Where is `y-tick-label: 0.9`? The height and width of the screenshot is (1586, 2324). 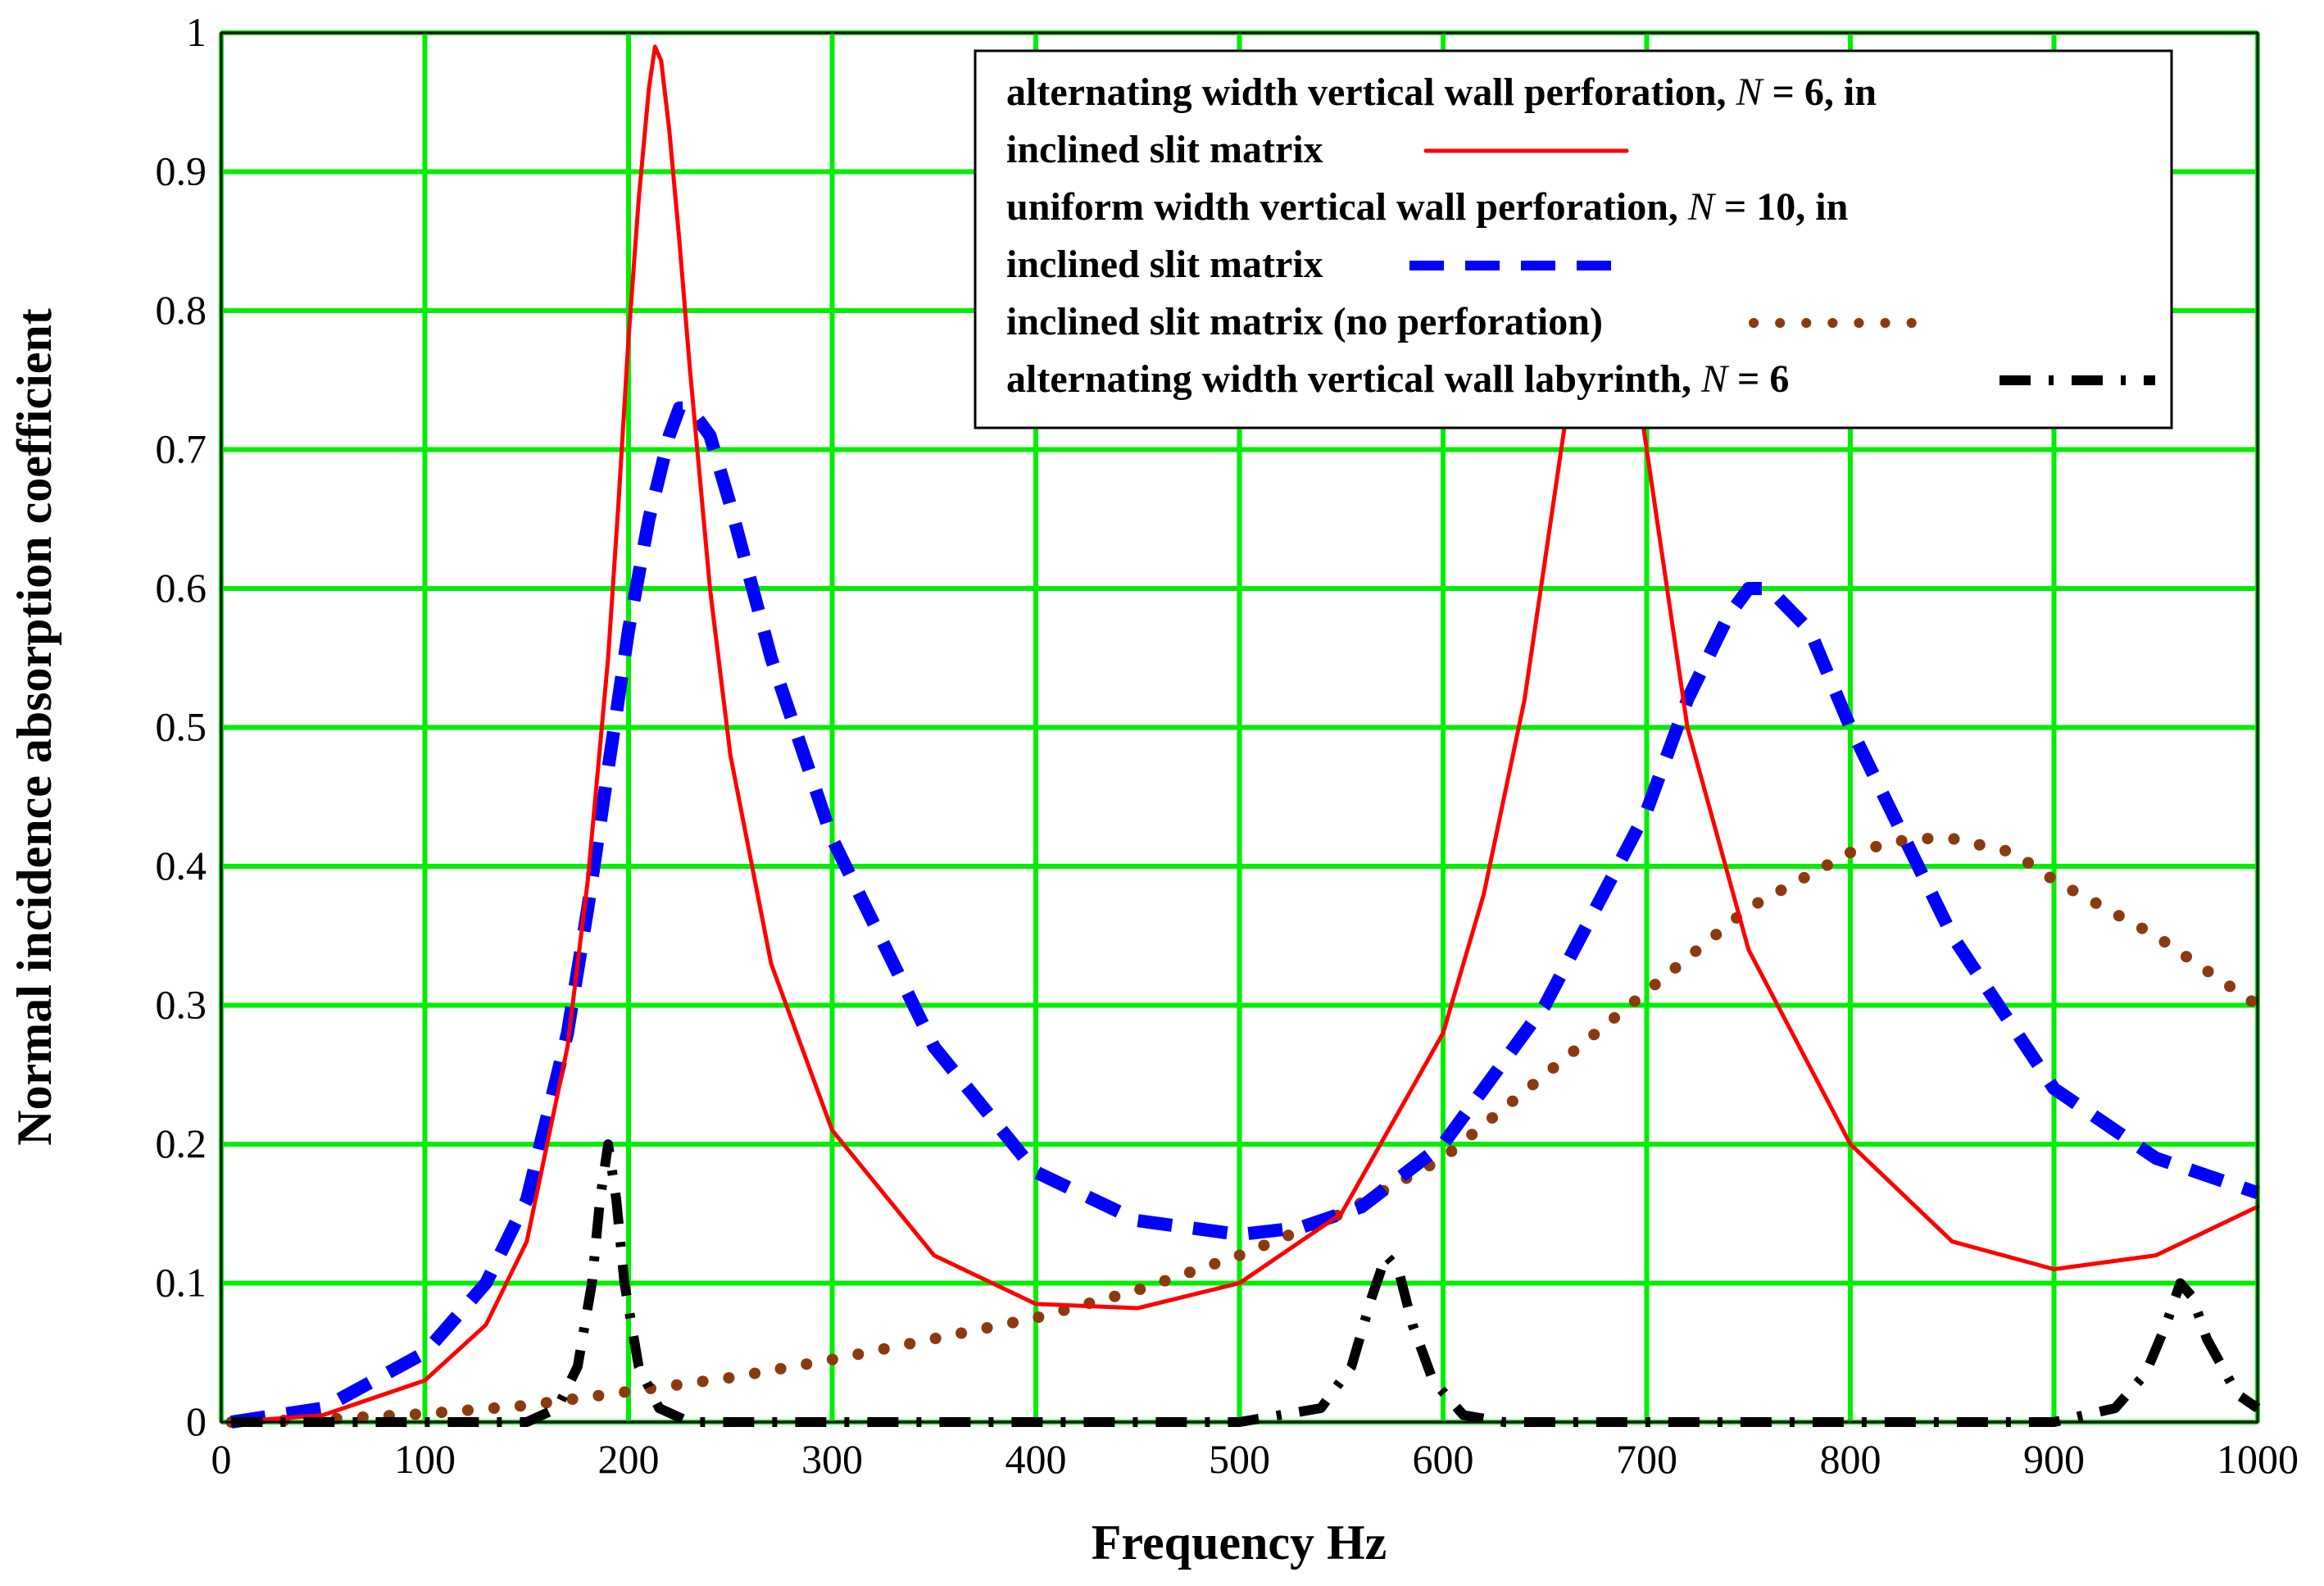 y-tick-label: 0.9 is located at coordinates (181, 171).